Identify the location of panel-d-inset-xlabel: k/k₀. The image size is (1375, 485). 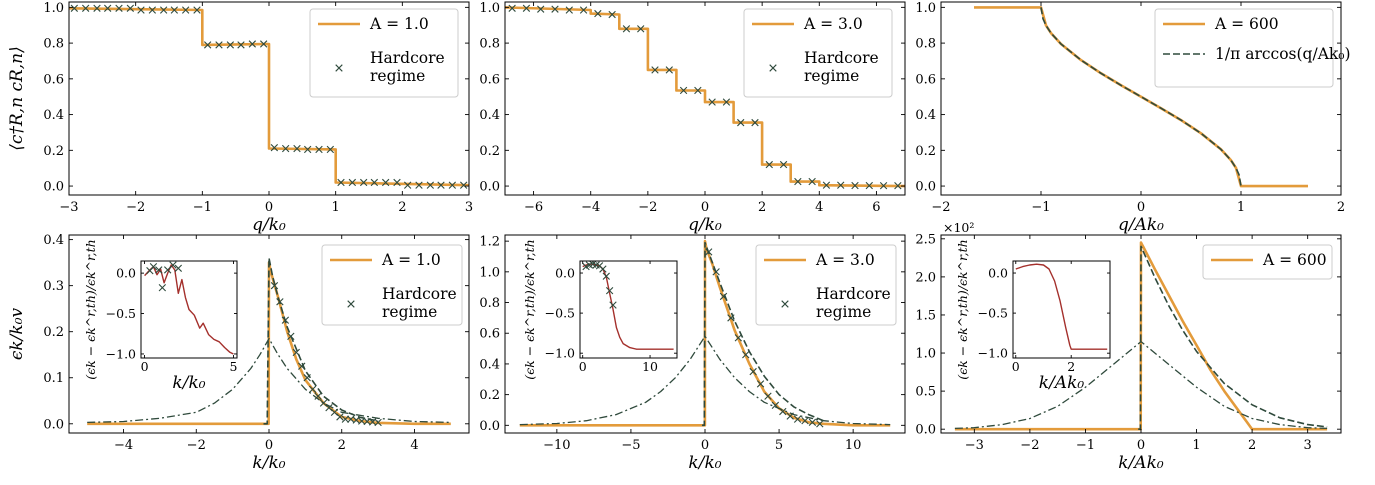
(188, 383).